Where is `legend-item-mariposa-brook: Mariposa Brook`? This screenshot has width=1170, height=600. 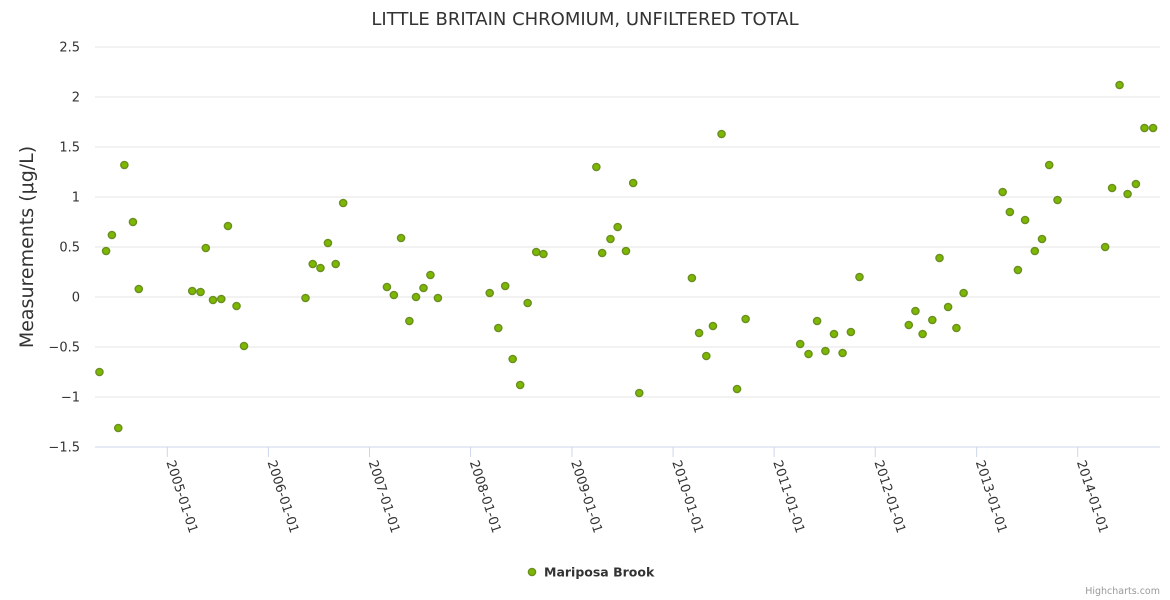
legend-item-mariposa-brook: Mariposa Brook is located at coordinates (599, 572).